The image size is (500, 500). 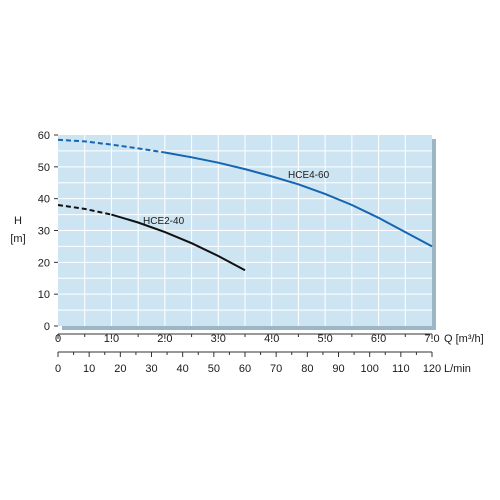 What do you see at coordinates (44, 295) in the screenshot?
I see `y-tick-label: 10` at bounding box center [44, 295].